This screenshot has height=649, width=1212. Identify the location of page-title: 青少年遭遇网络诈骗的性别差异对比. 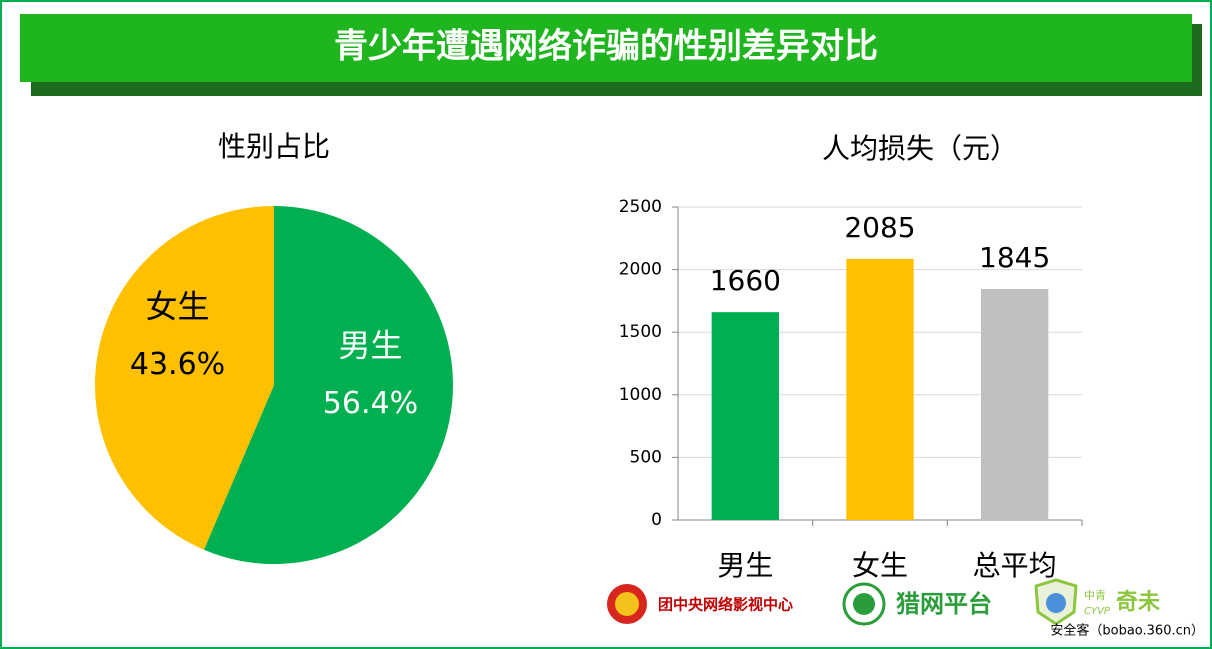
(606, 47).